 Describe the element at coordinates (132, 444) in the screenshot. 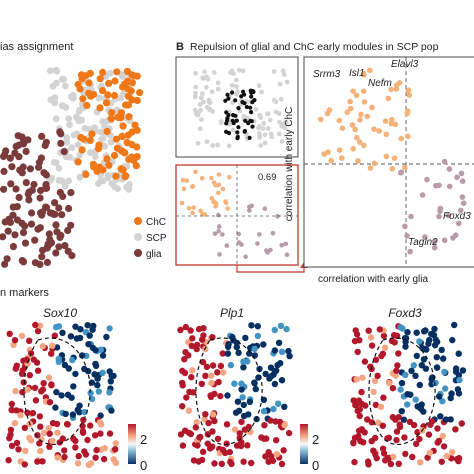

I see `colorbar-1-gradient` at that location.